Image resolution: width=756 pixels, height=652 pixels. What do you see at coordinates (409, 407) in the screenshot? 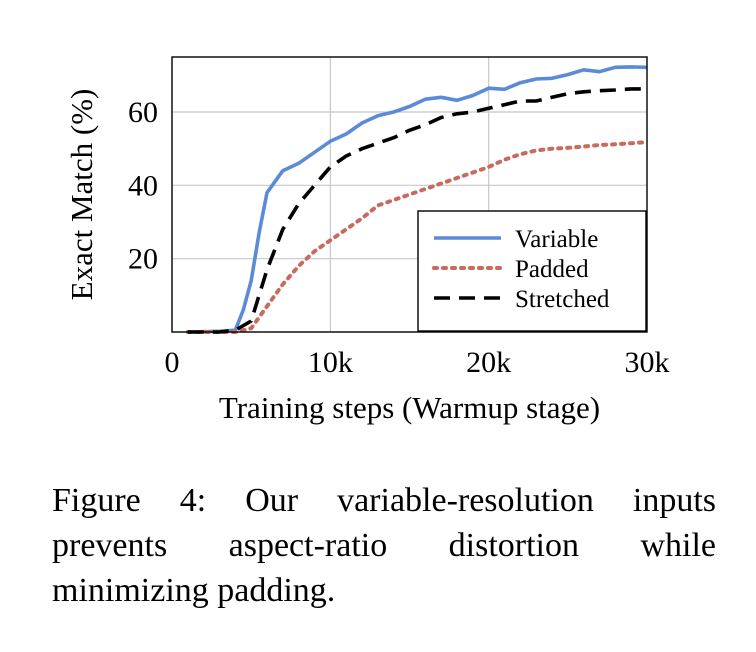
I see `x-axis-title: Training steps (Warmup stage)` at bounding box center [409, 407].